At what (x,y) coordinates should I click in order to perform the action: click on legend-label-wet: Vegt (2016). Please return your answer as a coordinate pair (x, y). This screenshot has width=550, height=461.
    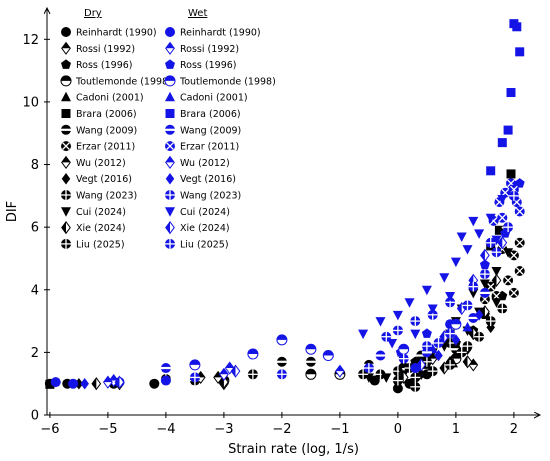
    Looking at the image, I should click on (208, 179).